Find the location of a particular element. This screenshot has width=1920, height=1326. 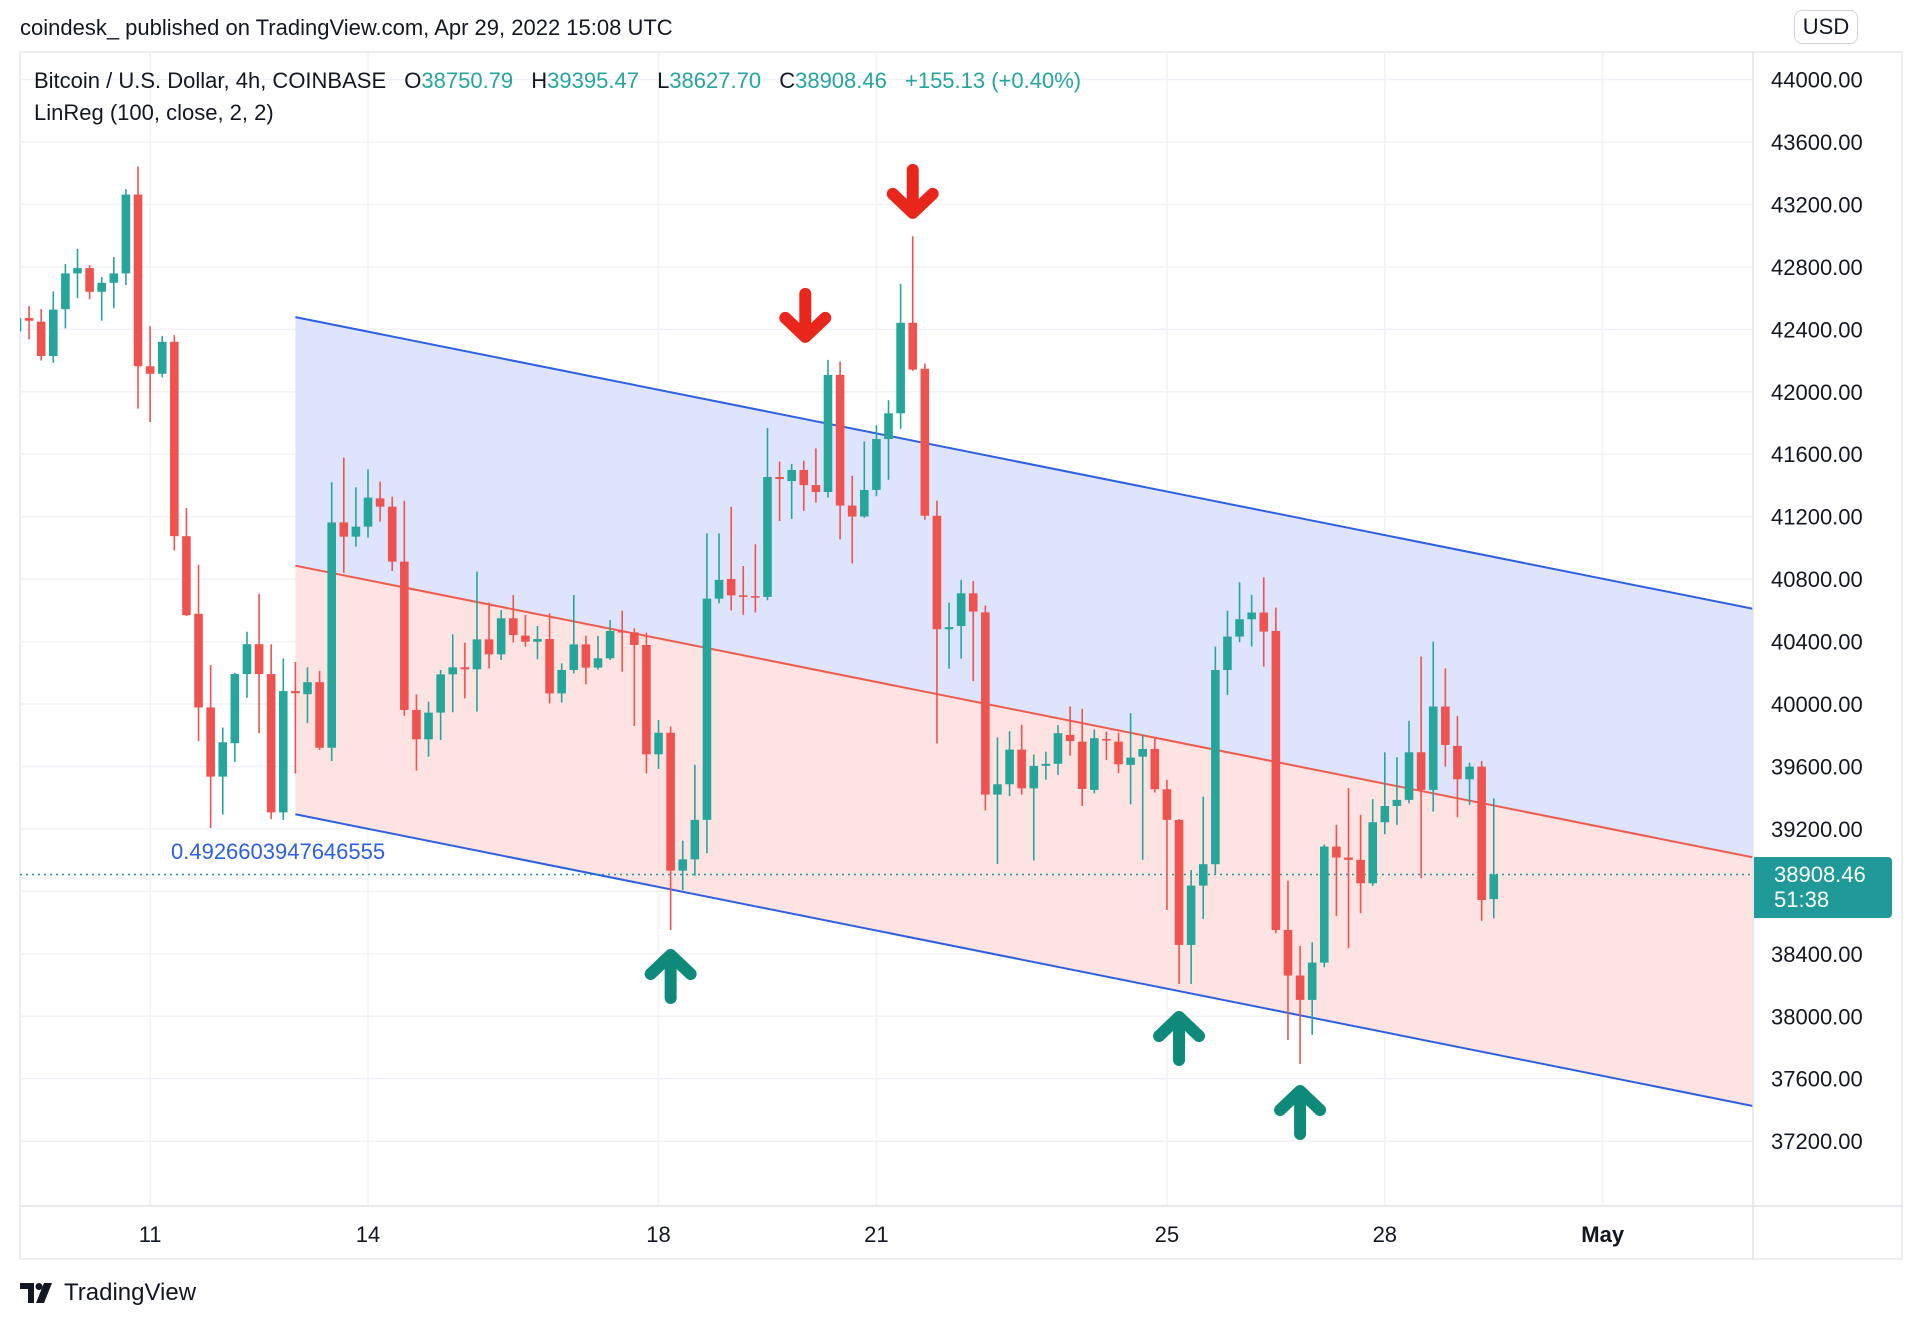

arrow-up-icon is located at coordinates (1179, 1038).